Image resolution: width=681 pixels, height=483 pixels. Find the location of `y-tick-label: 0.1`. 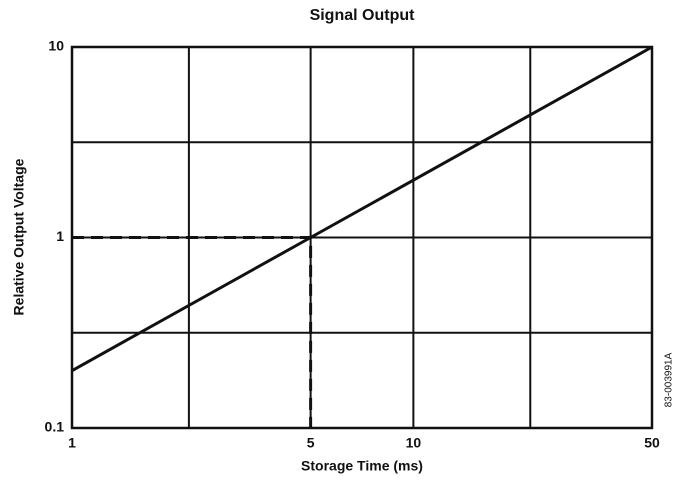

y-tick-label: 0.1 is located at coordinates (55, 427).